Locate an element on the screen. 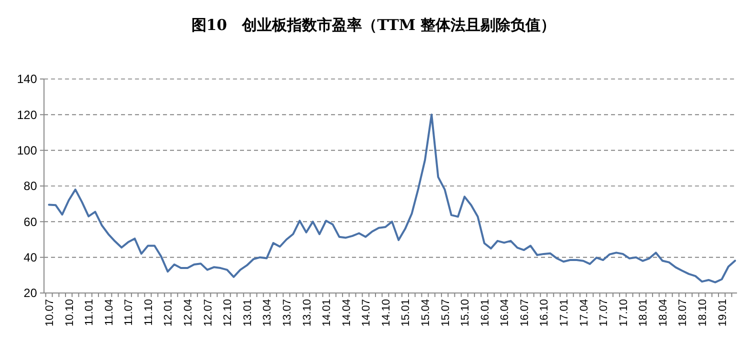  x-tick-label: 13.04 is located at coordinates (268, 313).